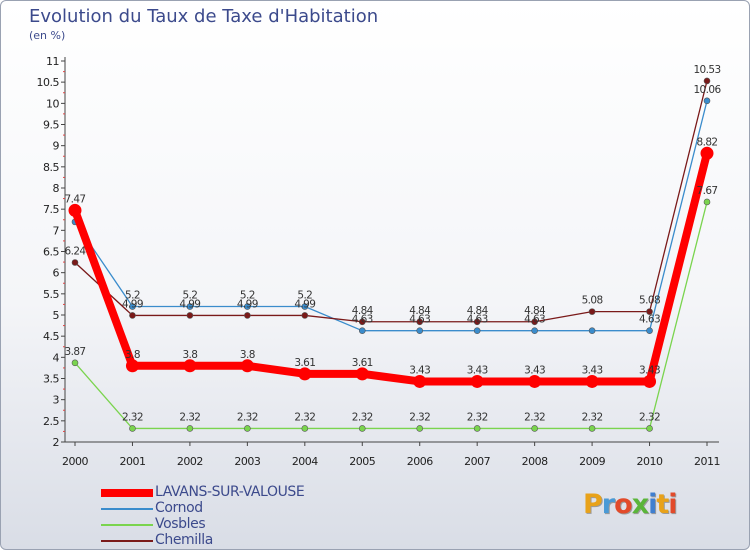 This screenshot has height=550, width=750. I want to click on y-tick-label: 2.5, so click(51, 421).